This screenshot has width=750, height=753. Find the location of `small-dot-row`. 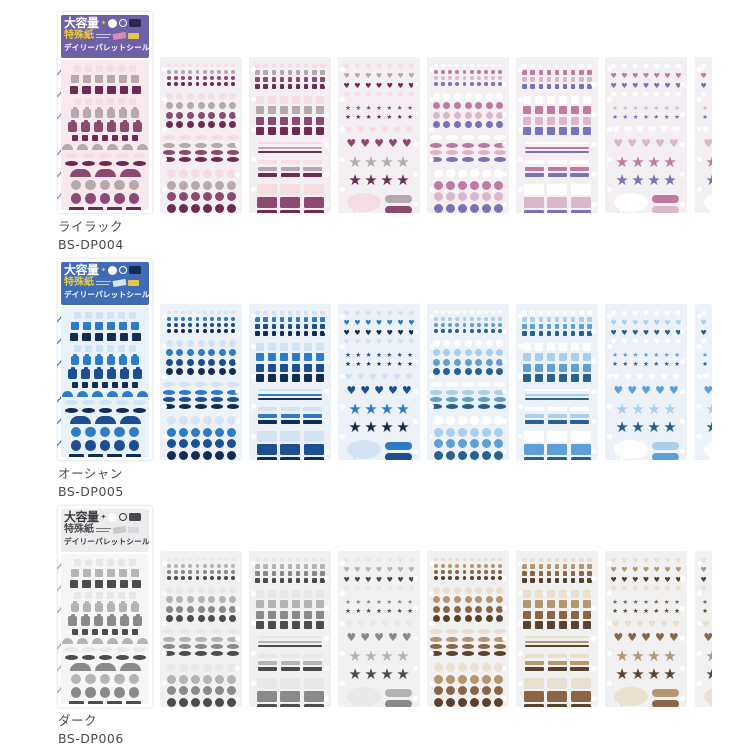

small-dot-row is located at coordinates (468, 324).